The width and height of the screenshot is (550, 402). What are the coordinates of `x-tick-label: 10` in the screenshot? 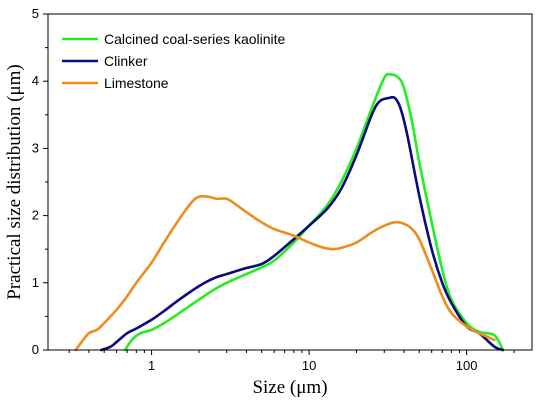 It's located at (309, 365).